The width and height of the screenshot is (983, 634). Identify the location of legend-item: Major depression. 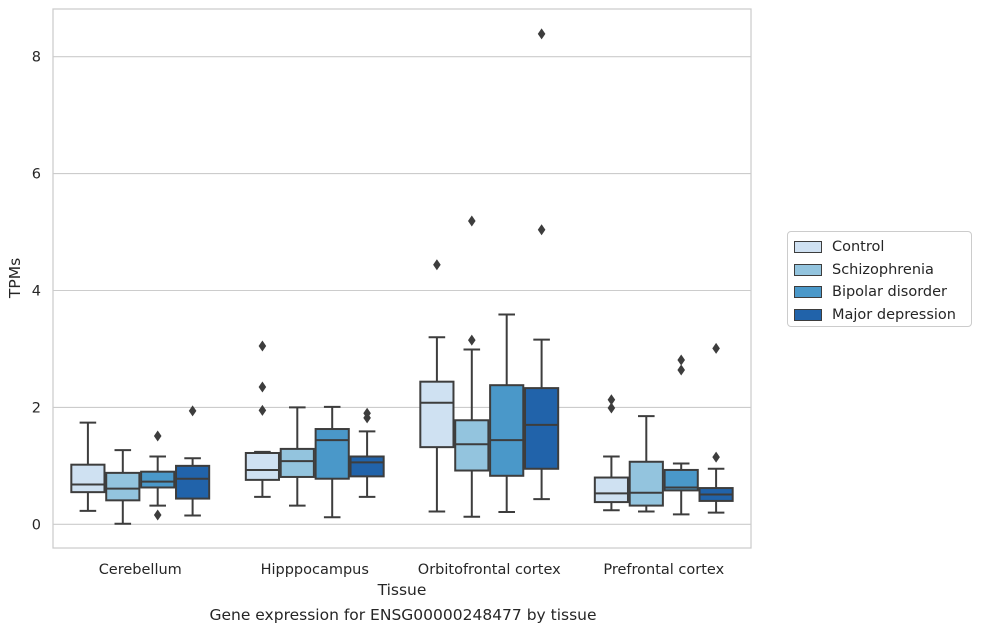
(881, 315).